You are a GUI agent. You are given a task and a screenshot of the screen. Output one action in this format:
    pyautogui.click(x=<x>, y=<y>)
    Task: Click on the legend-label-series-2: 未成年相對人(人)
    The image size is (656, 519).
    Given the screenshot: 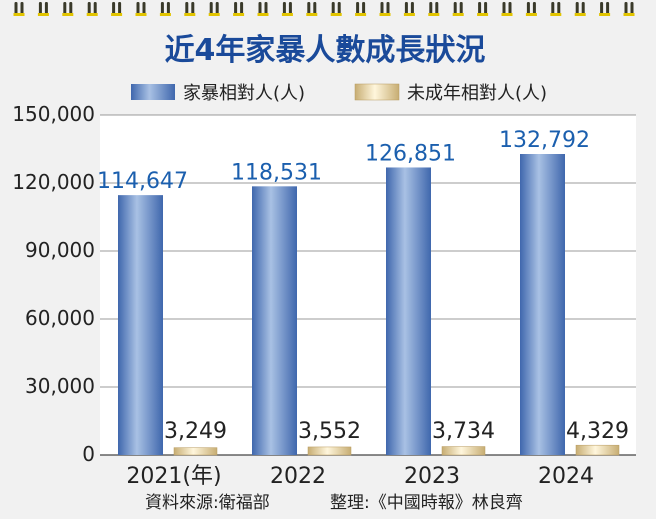 What is the action you would take?
    pyautogui.click(x=477, y=93)
    